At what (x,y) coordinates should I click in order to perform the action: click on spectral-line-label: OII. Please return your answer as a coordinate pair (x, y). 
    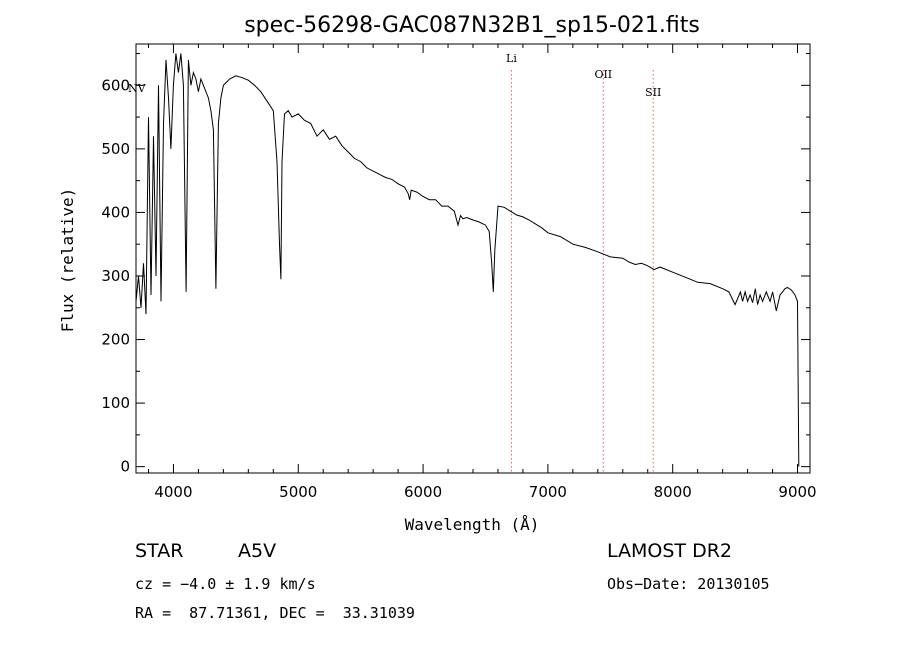
    Looking at the image, I should click on (603, 74).